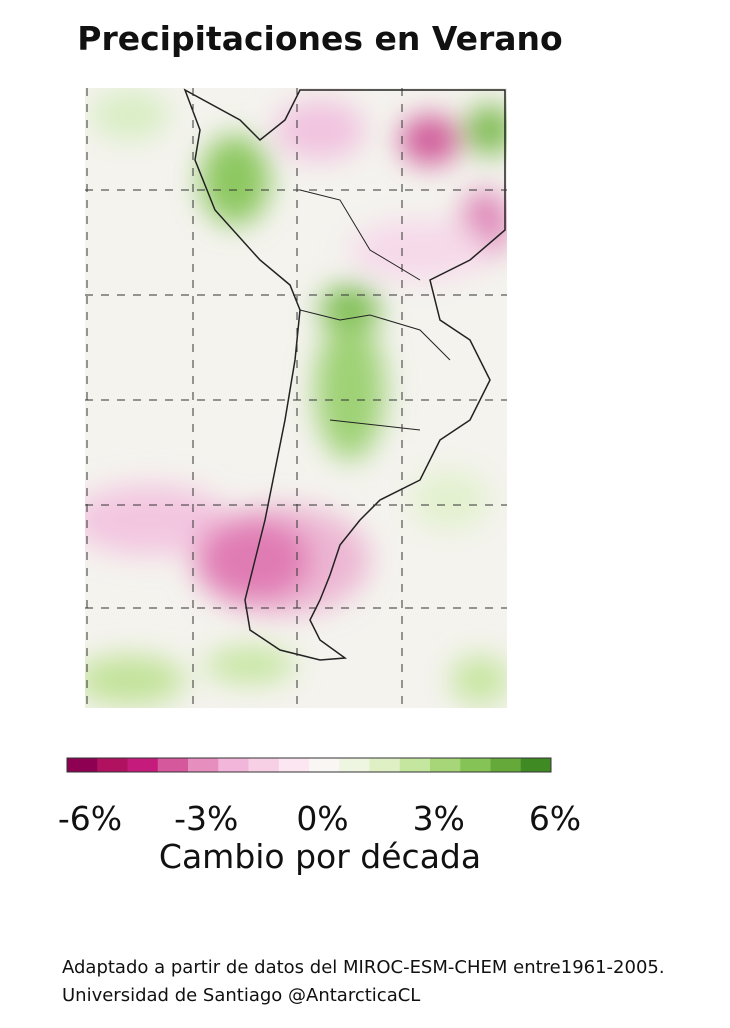 This screenshot has width=730, height=1028. Describe the element at coordinates (439, 818) in the screenshot. I see `colorbar-tick-label: 3%` at that location.